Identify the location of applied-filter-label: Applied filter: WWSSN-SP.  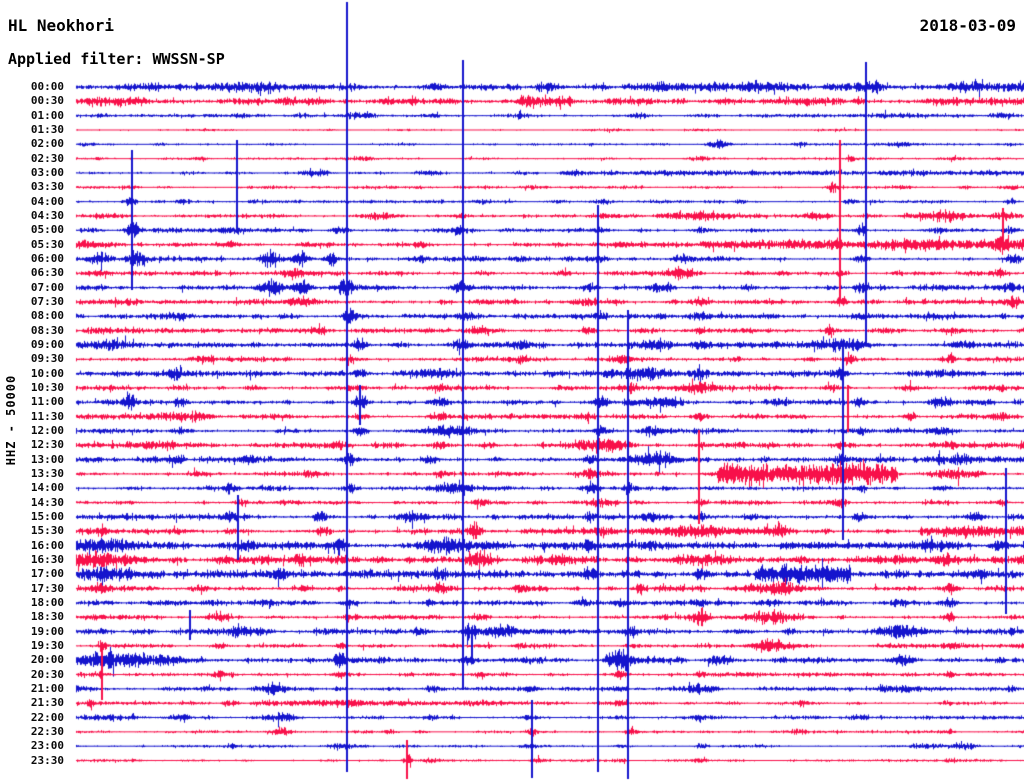
(116, 59).